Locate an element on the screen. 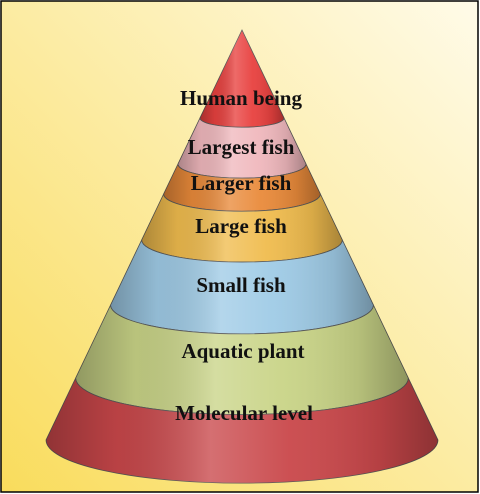  level-label-small-fish: Small fish is located at coordinates (241, 285).